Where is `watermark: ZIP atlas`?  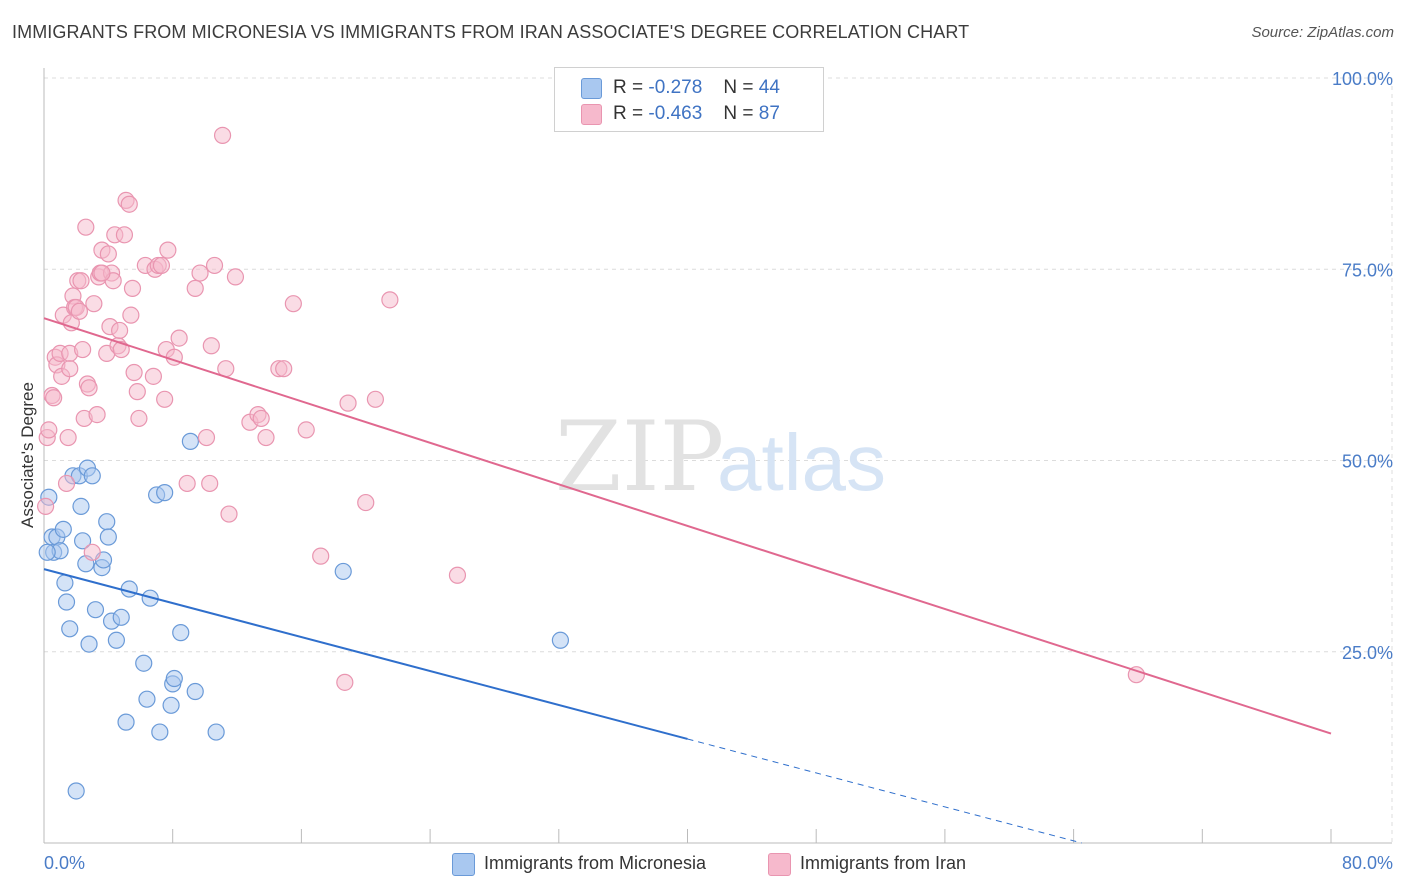 watermark: ZIP atlas is located at coordinates (720, 457).